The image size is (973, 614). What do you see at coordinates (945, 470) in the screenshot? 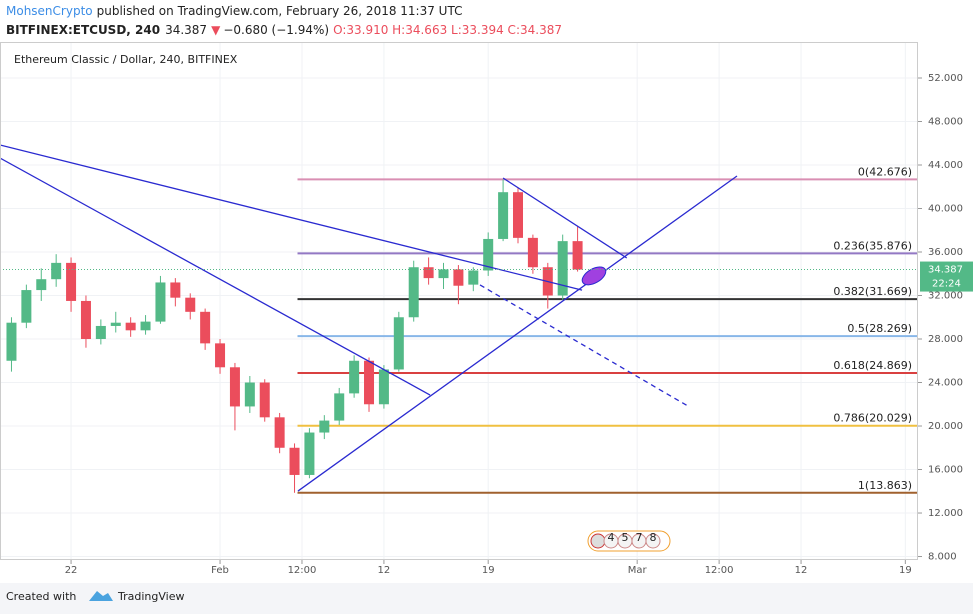
I see `y-tick-label: 16.000` at bounding box center [945, 470].